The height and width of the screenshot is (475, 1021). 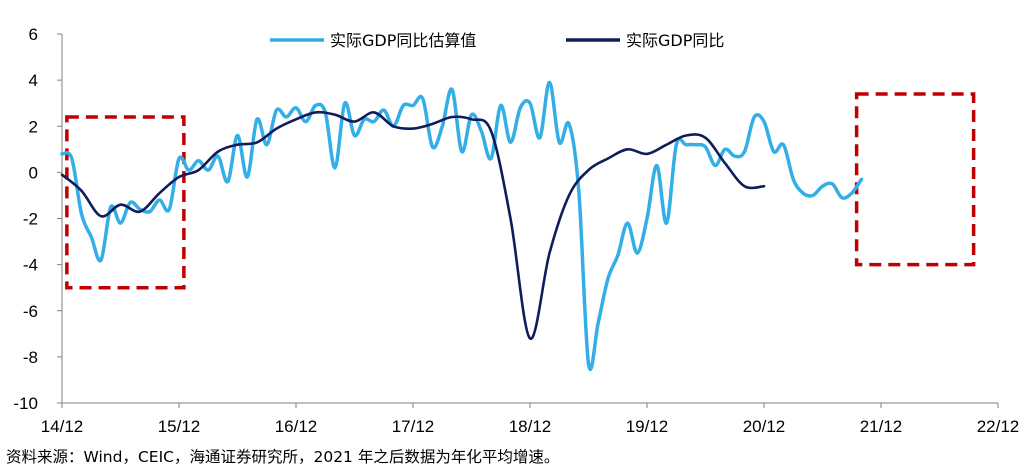 I want to click on y-tick-label: -4, so click(x=30, y=265).